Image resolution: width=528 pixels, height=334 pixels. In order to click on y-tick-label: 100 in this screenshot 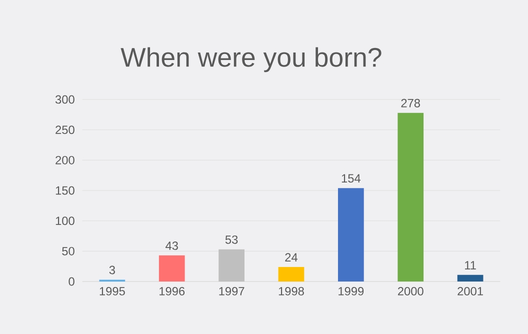, I will do `click(65, 220)`.